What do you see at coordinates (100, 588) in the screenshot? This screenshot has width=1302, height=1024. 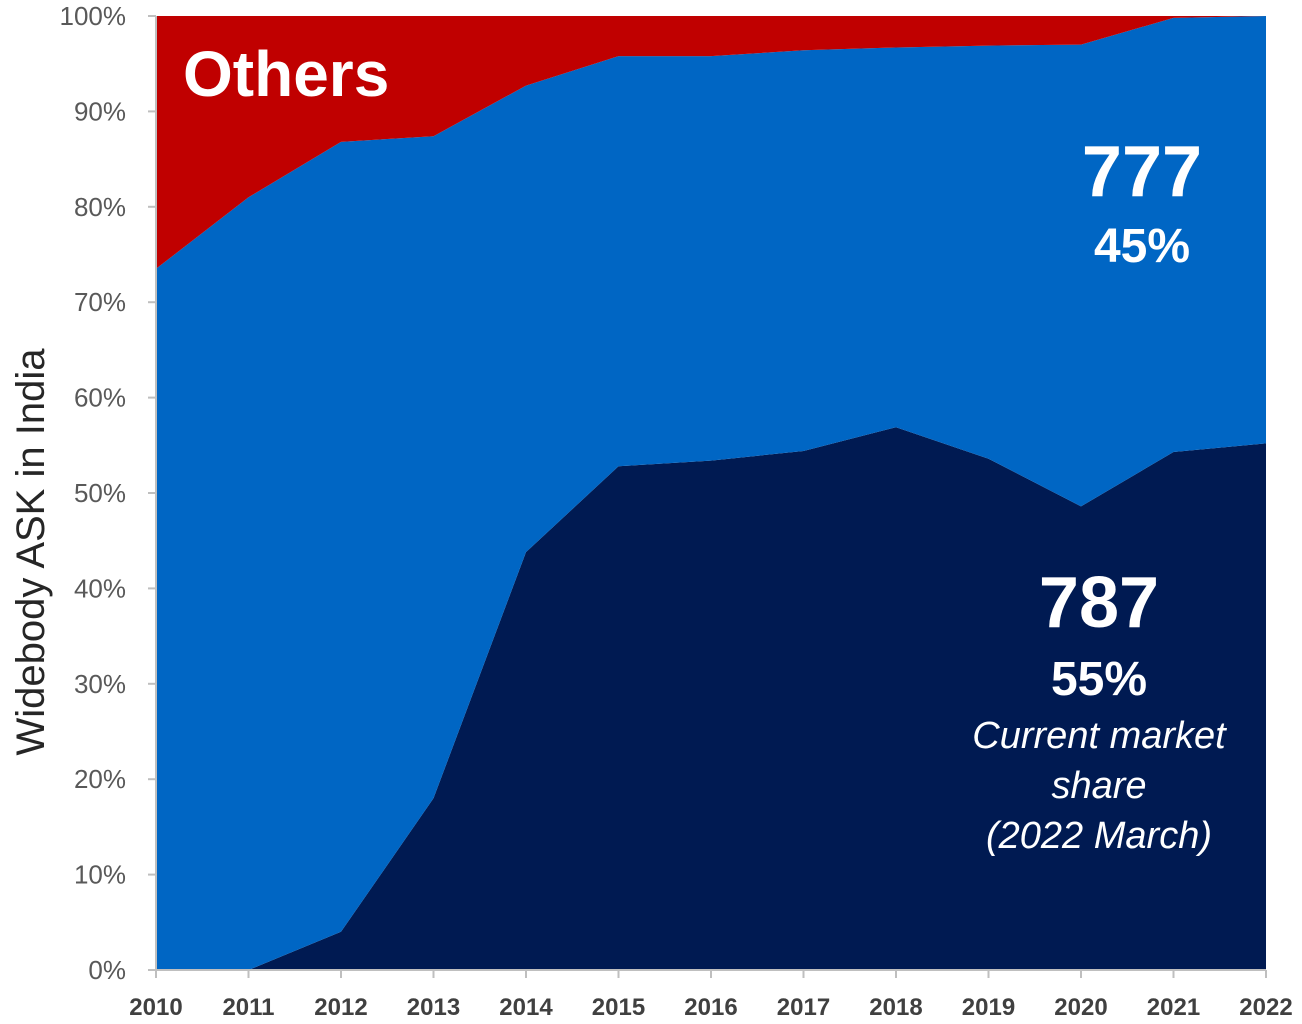 I see `y-tick-label: 40%` at bounding box center [100, 588].